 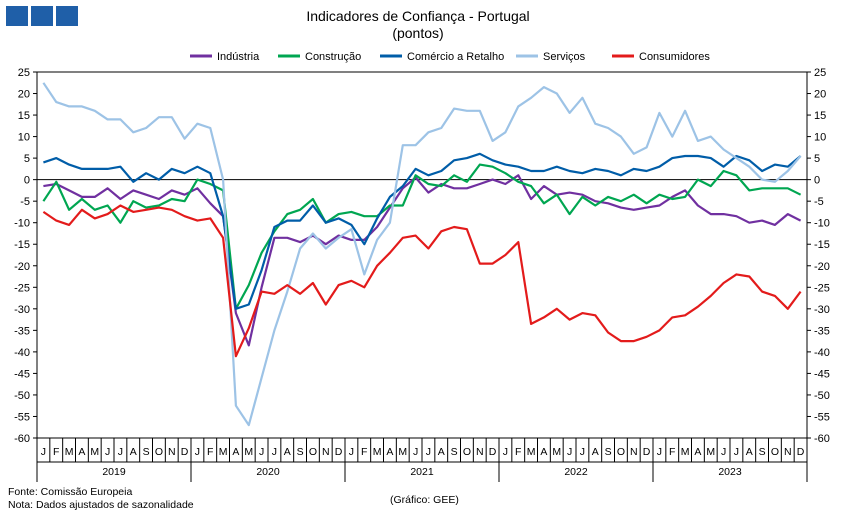 What do you see at coordinates (27, 159) in the screenshot?
I see `y-tick-label: 5` at bounding box center [27, 159].